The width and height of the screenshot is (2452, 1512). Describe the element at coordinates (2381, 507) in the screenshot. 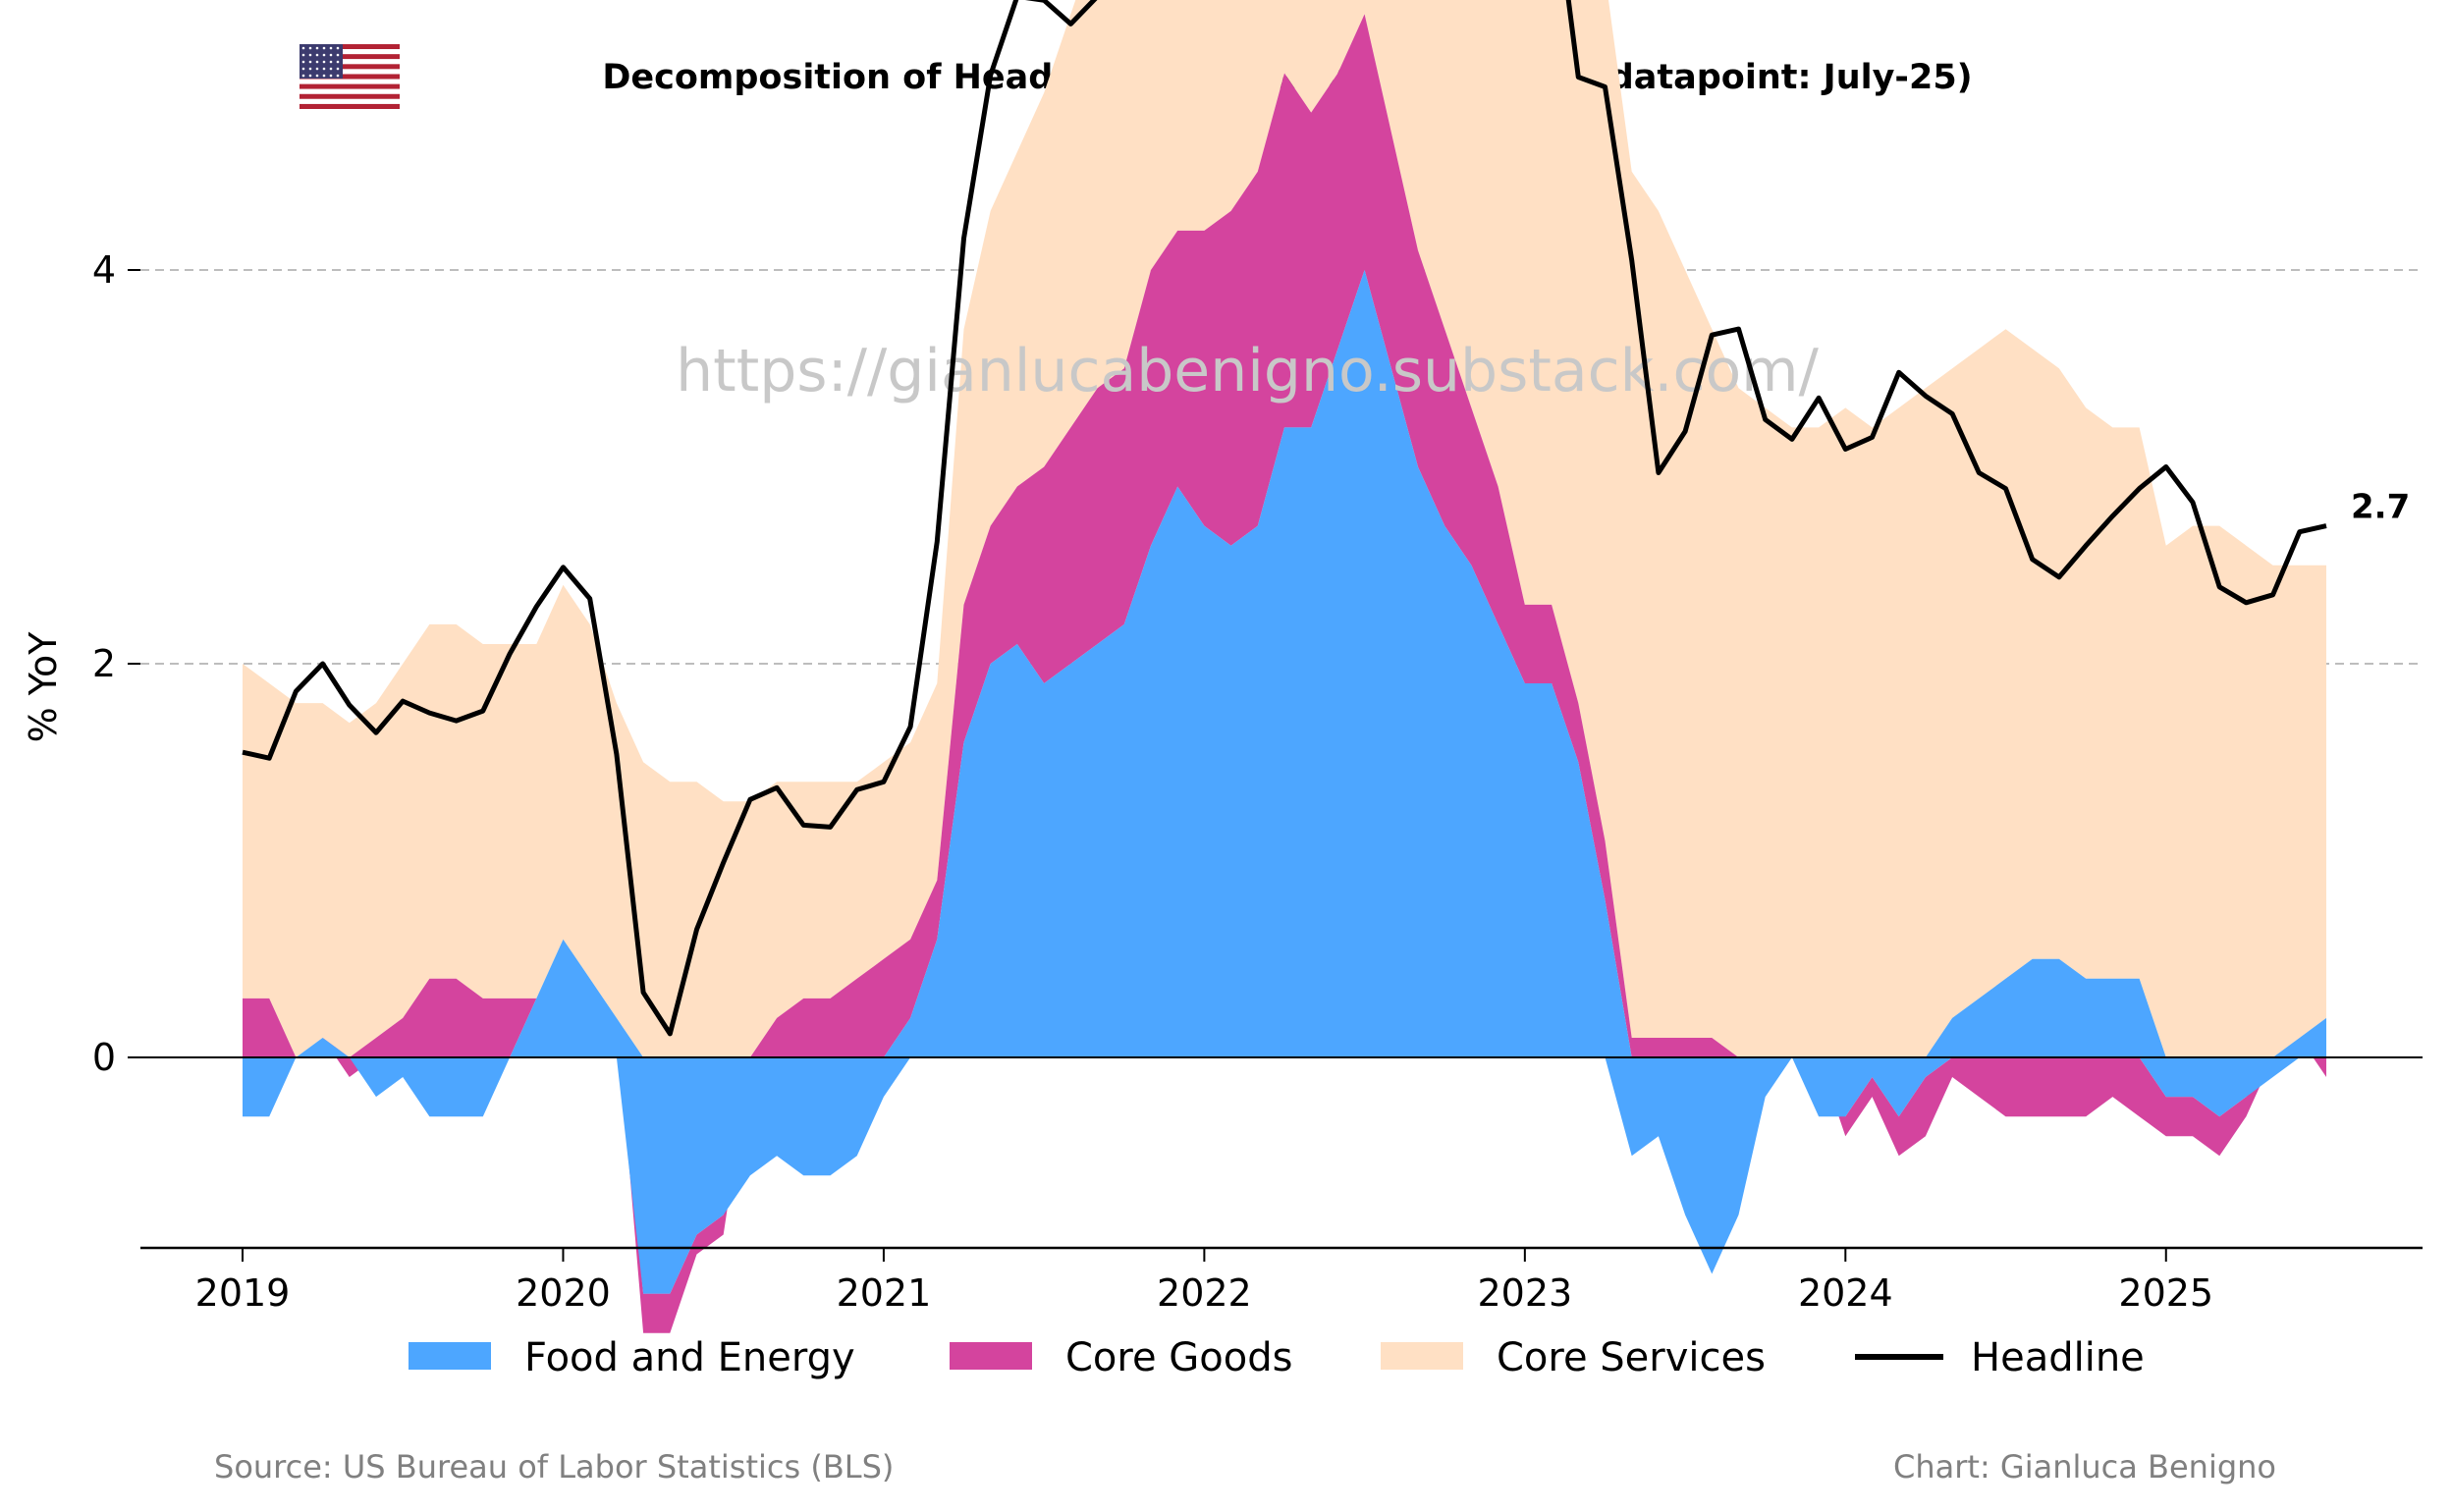

I see `end-value-label: 2.7` at that location.